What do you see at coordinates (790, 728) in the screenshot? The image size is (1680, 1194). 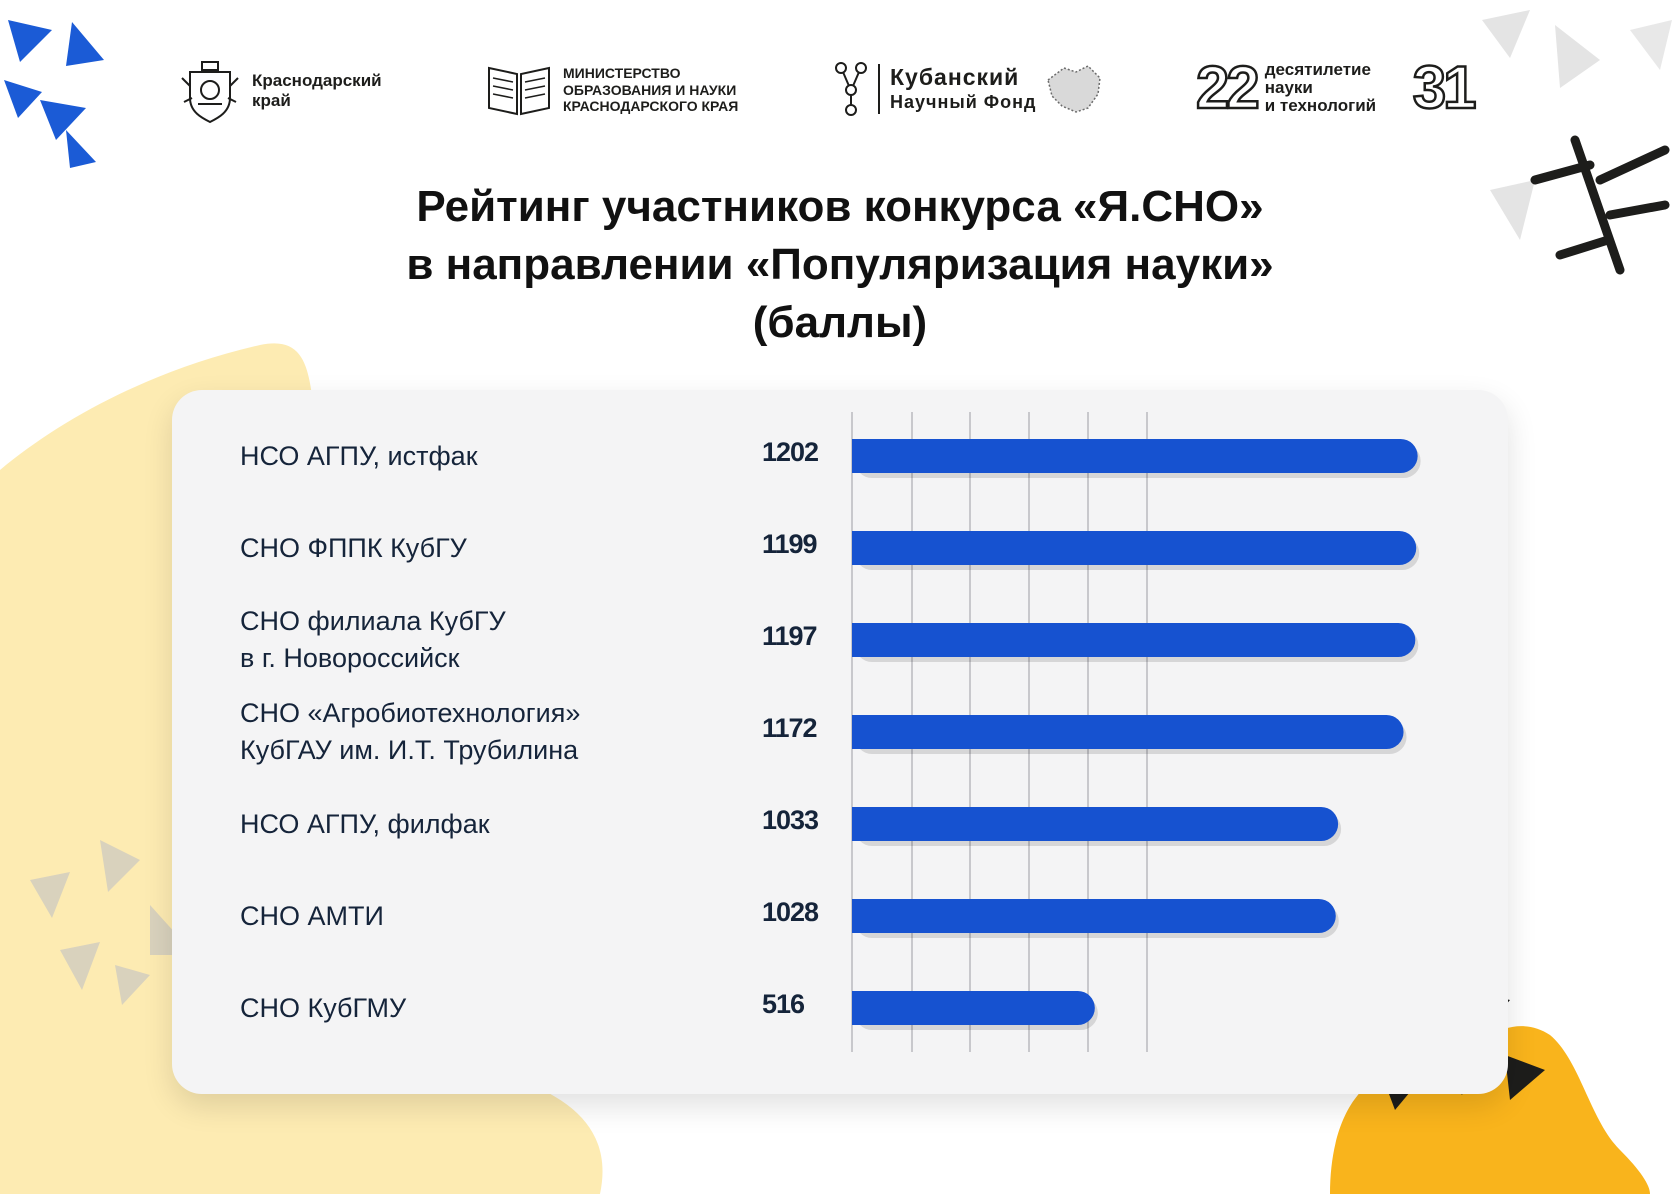 I see `value-label: 1172` at bounding box center [790, 728].